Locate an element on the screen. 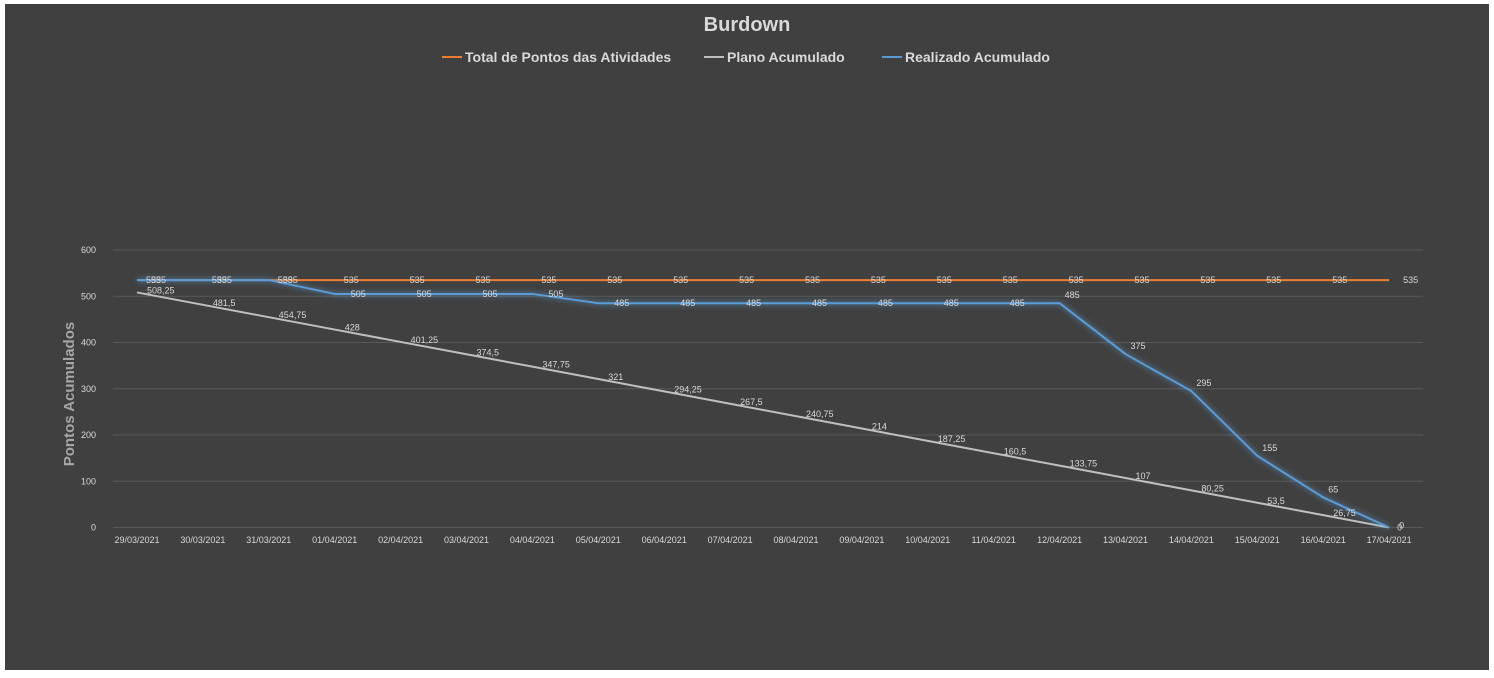  x-tick-label: 08/04/2021 is located at coordinates (795, 540).